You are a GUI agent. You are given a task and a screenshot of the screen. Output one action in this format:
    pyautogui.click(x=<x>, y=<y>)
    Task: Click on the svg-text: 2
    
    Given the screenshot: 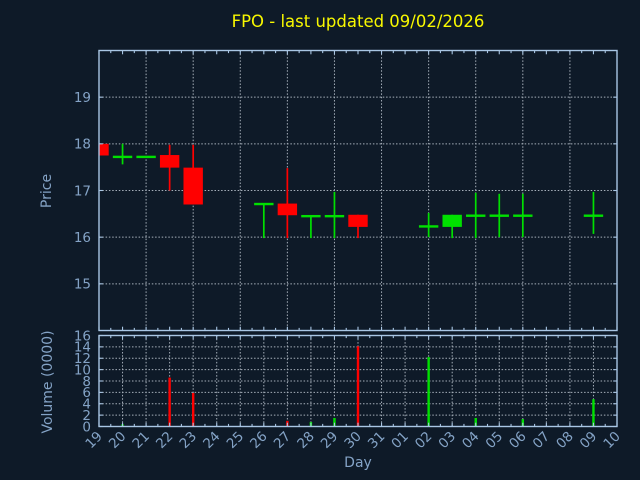 What is the action you would take?
    pyautogui.click(x=86, y=416)
    